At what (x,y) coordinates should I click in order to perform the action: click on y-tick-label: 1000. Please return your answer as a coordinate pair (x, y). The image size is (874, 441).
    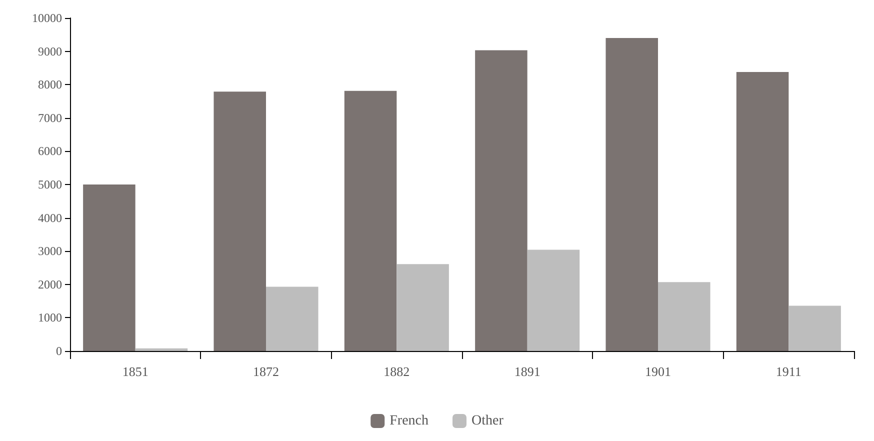
    Looking at the image, I should click on (50, 317).